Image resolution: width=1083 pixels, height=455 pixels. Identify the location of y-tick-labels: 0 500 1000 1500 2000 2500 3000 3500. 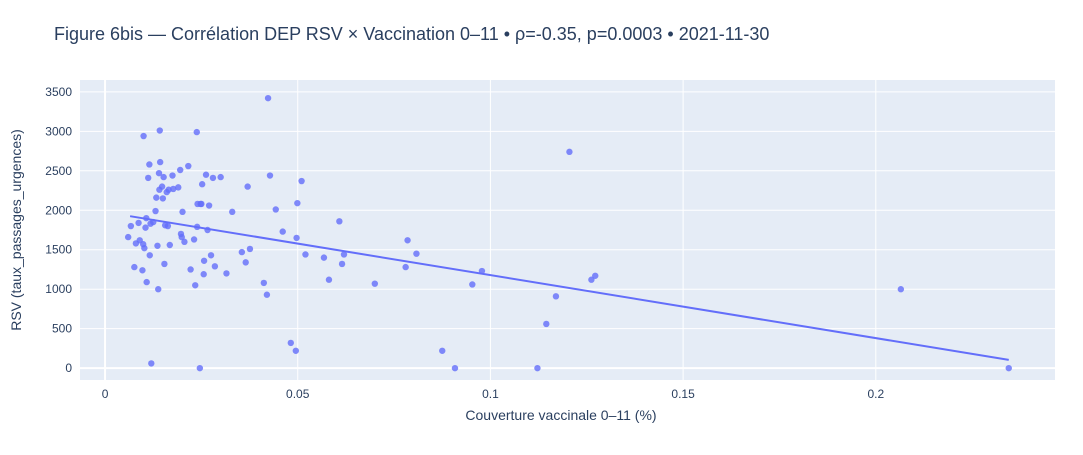
(58, 230).